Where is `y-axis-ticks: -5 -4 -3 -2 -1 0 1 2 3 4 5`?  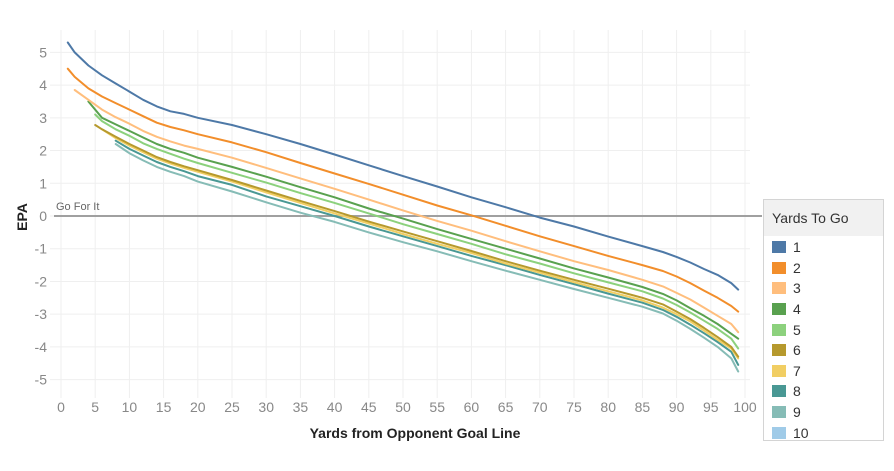 y-axis-ticks: -5 -4 -3 -2 -1 0 1 2 3 4 5 is located at coordinates (41, 215).